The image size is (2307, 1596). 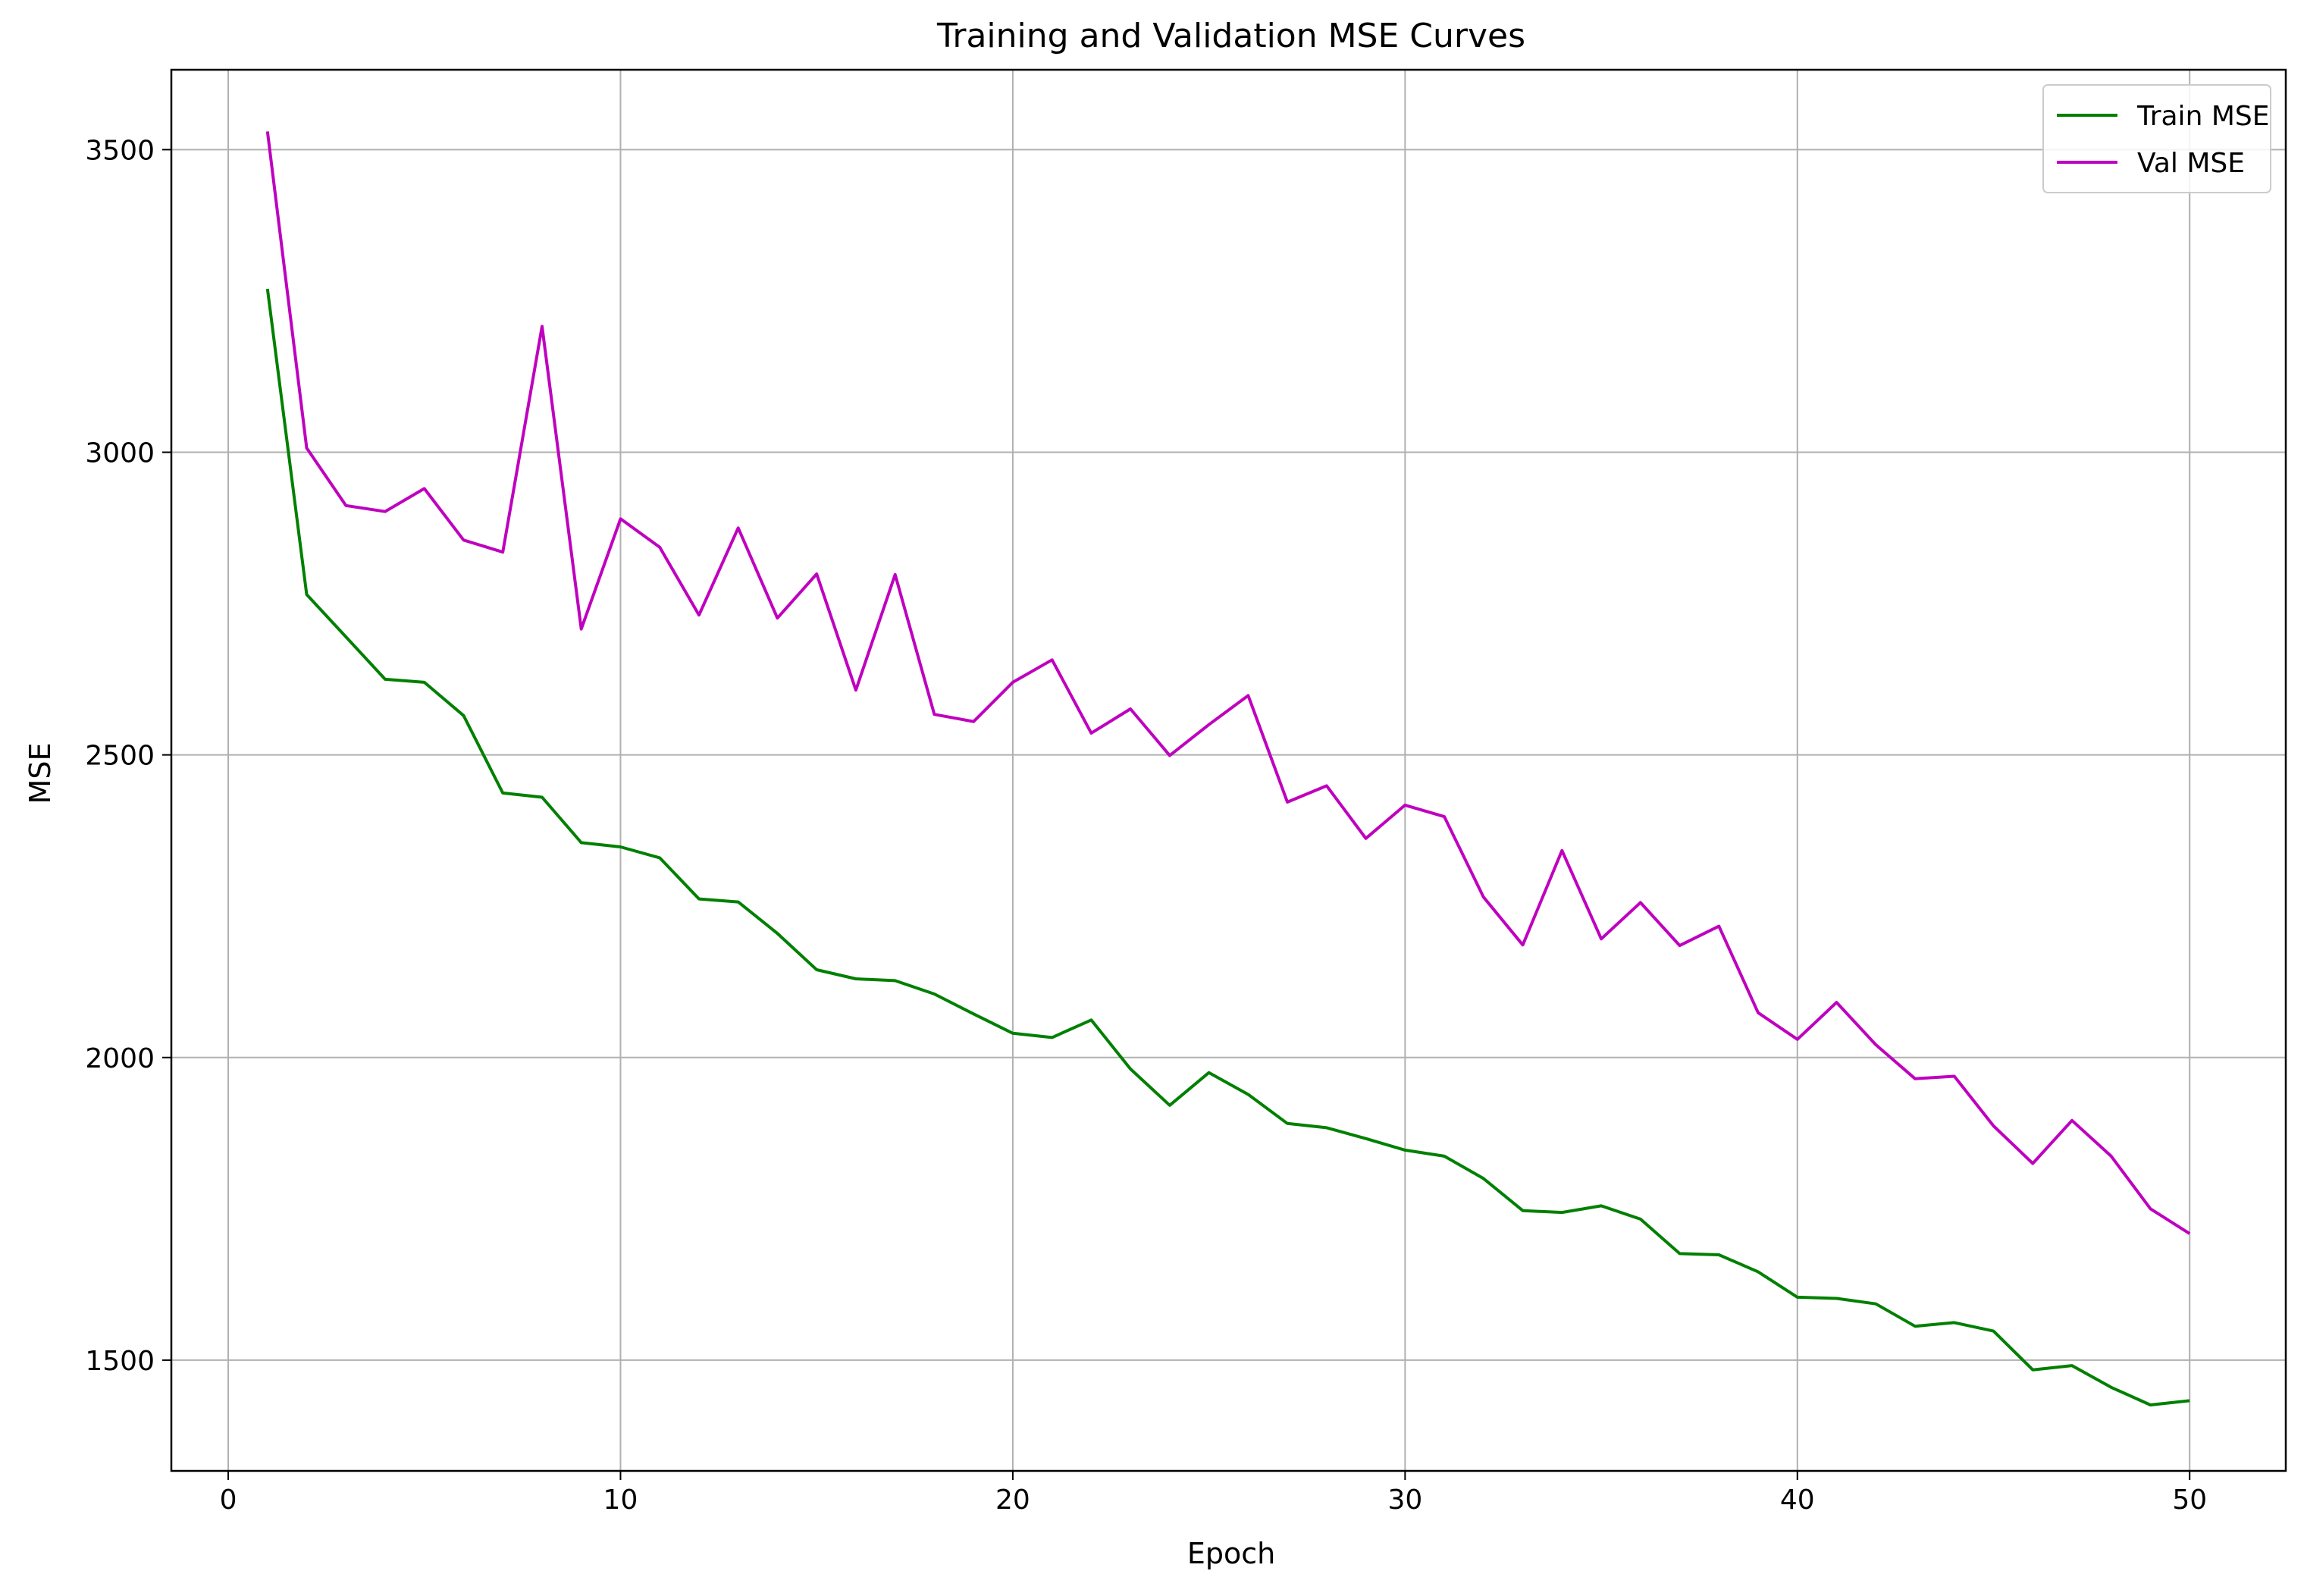 I want to click on y-tick-label: 3500, so click(x=120, y=150).